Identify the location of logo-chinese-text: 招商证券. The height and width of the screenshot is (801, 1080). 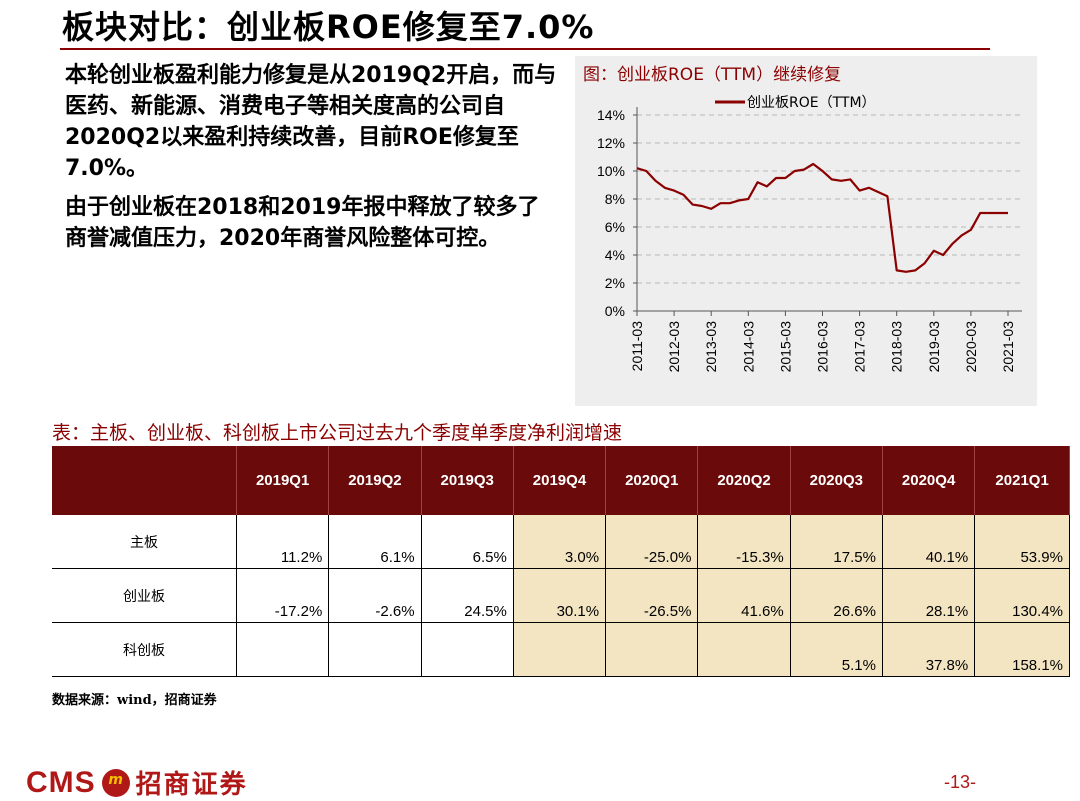
(191, 785).